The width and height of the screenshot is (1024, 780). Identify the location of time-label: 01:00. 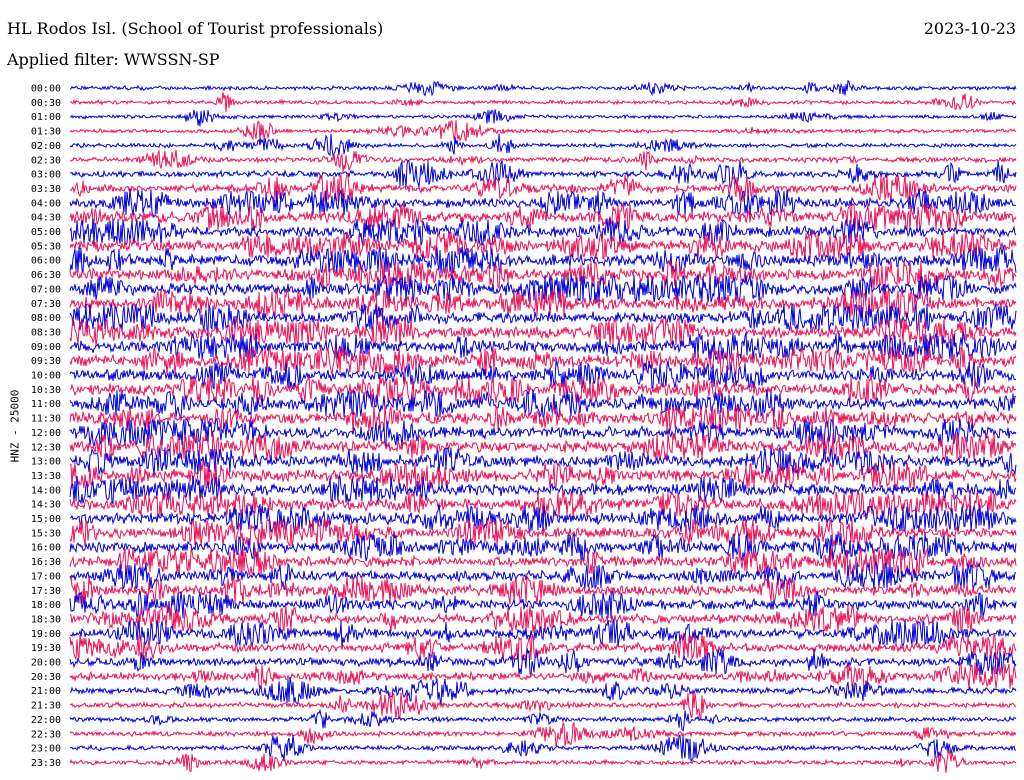
(46, 117).